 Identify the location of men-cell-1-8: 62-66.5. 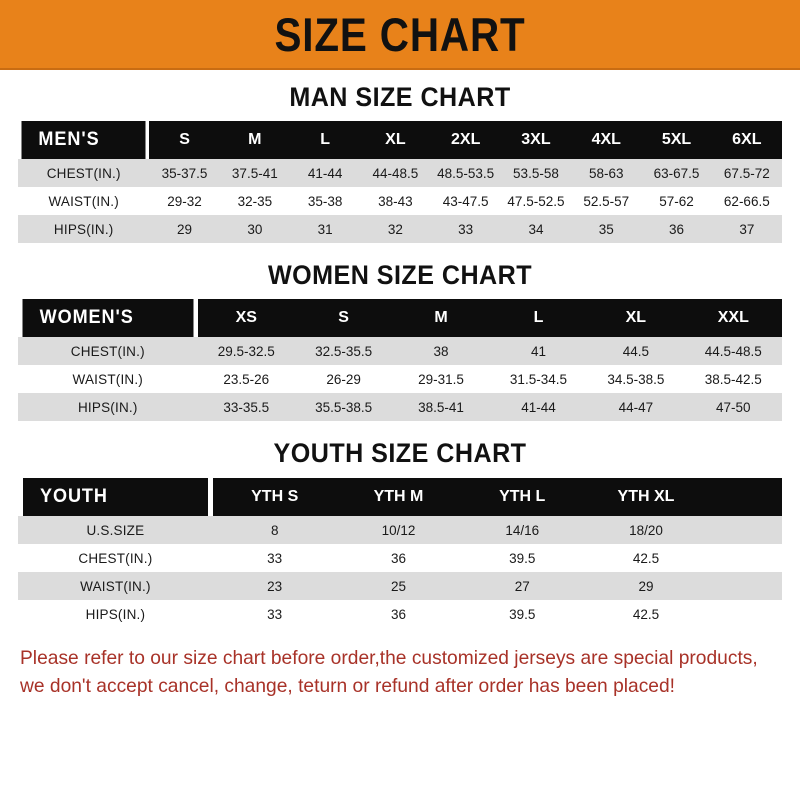
(746, 201).